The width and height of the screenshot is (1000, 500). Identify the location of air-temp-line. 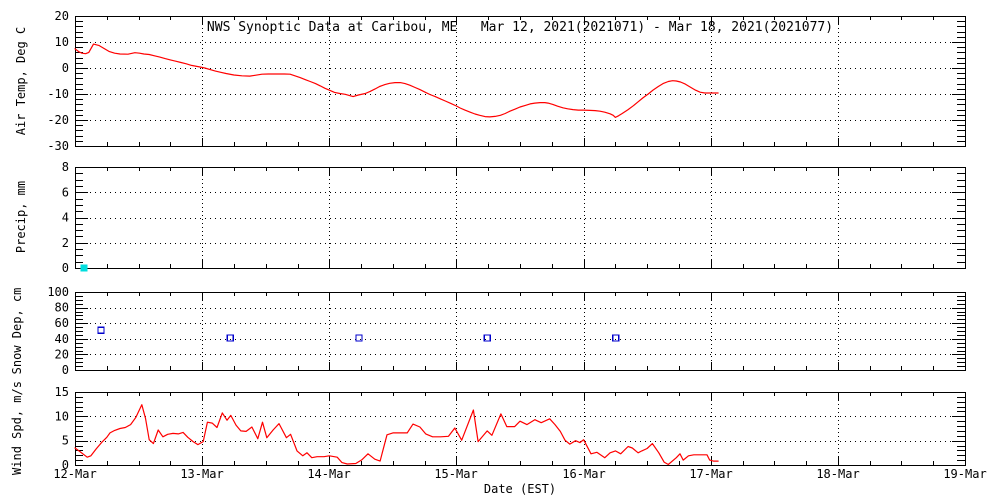
(396, 81).